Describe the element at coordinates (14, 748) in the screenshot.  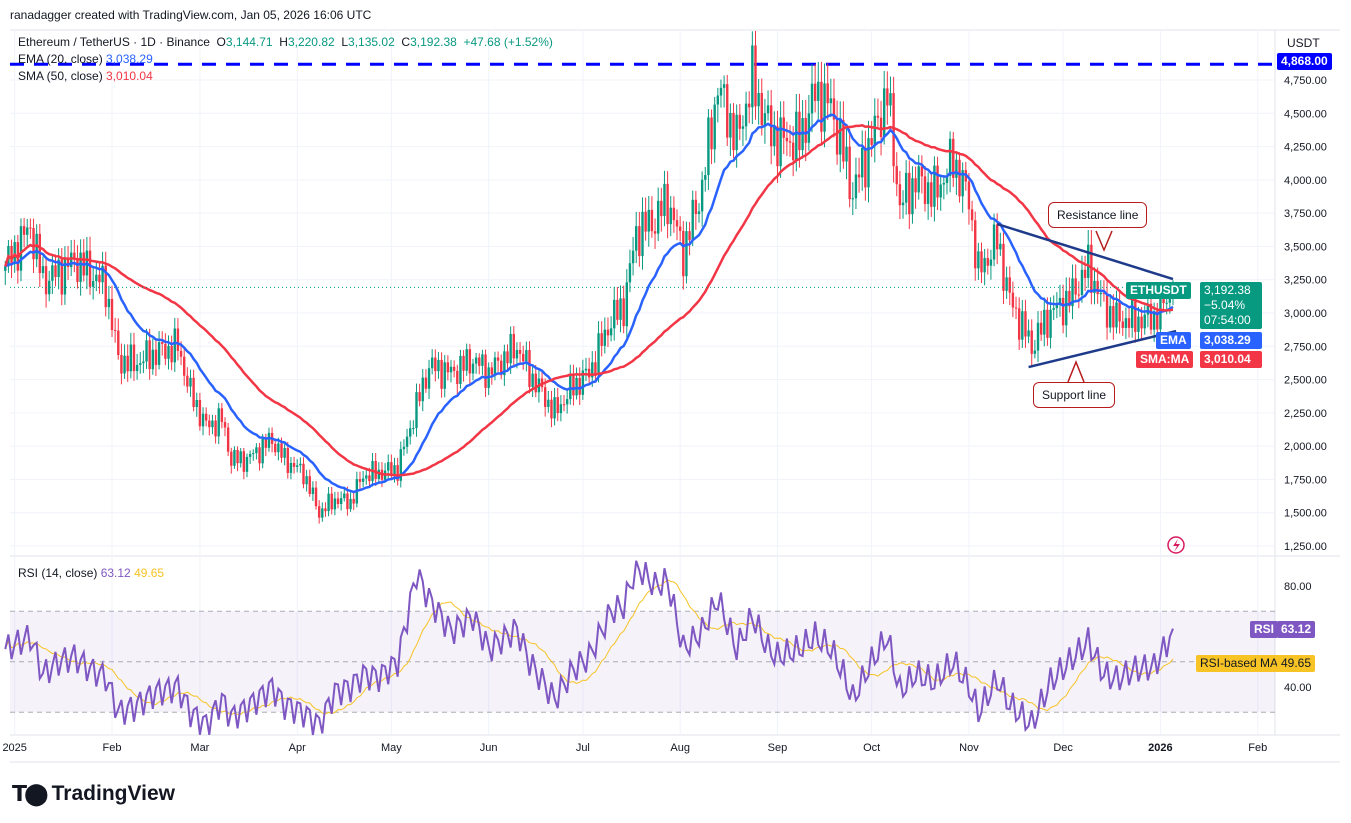
I see `time-tick-label: 2025` at that location.